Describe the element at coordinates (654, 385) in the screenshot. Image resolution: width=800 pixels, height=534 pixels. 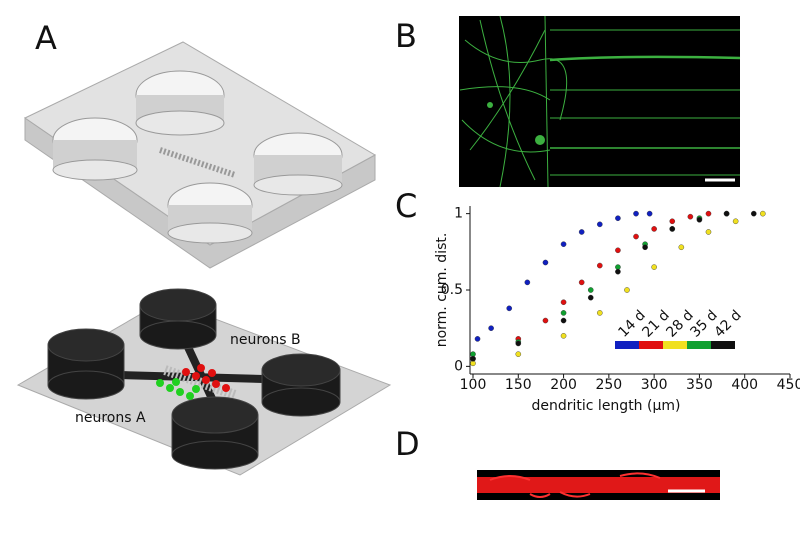
I see `x-tick-label: 300` at that location.